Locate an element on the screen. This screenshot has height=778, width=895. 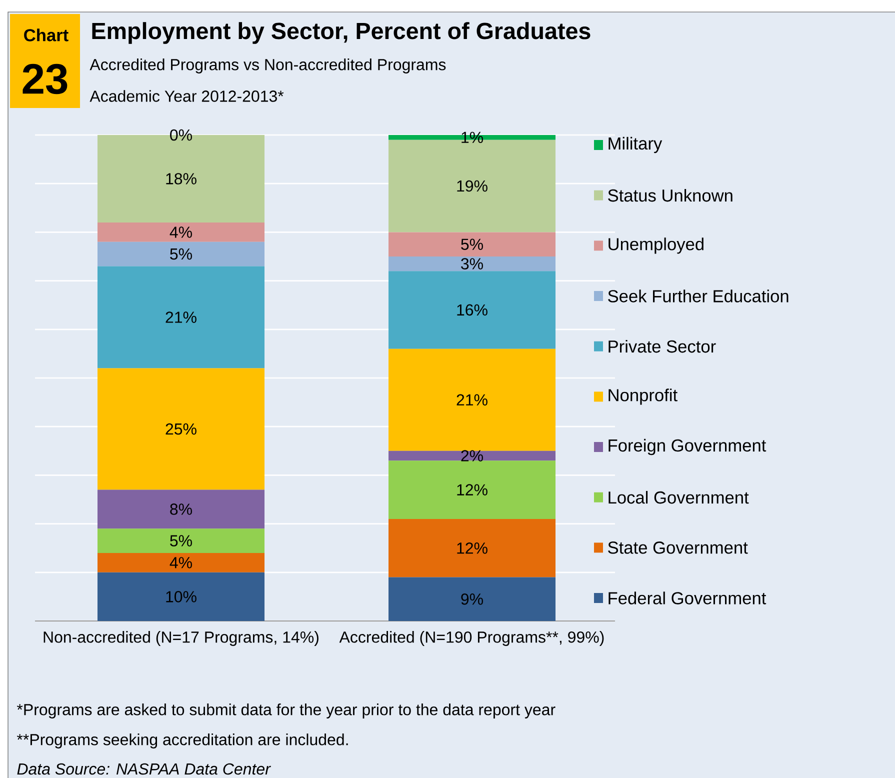
text: Chart is located at coordinates (46, 35).